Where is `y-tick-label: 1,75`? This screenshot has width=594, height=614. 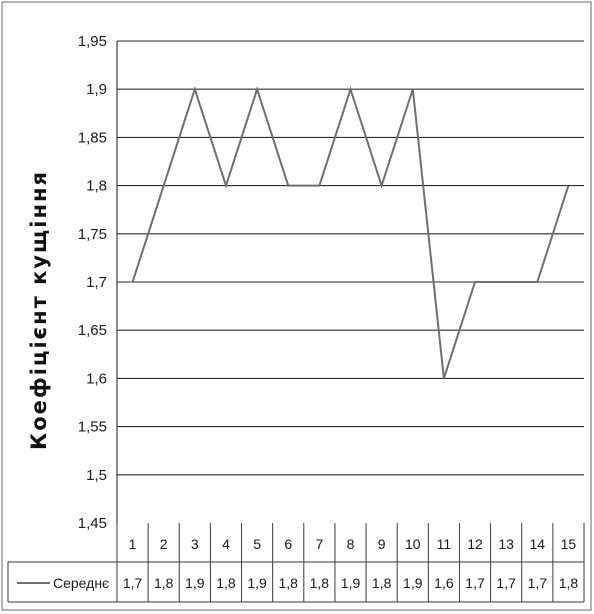 y-tick-label: 1,75 is located at coordinates (92, 234).